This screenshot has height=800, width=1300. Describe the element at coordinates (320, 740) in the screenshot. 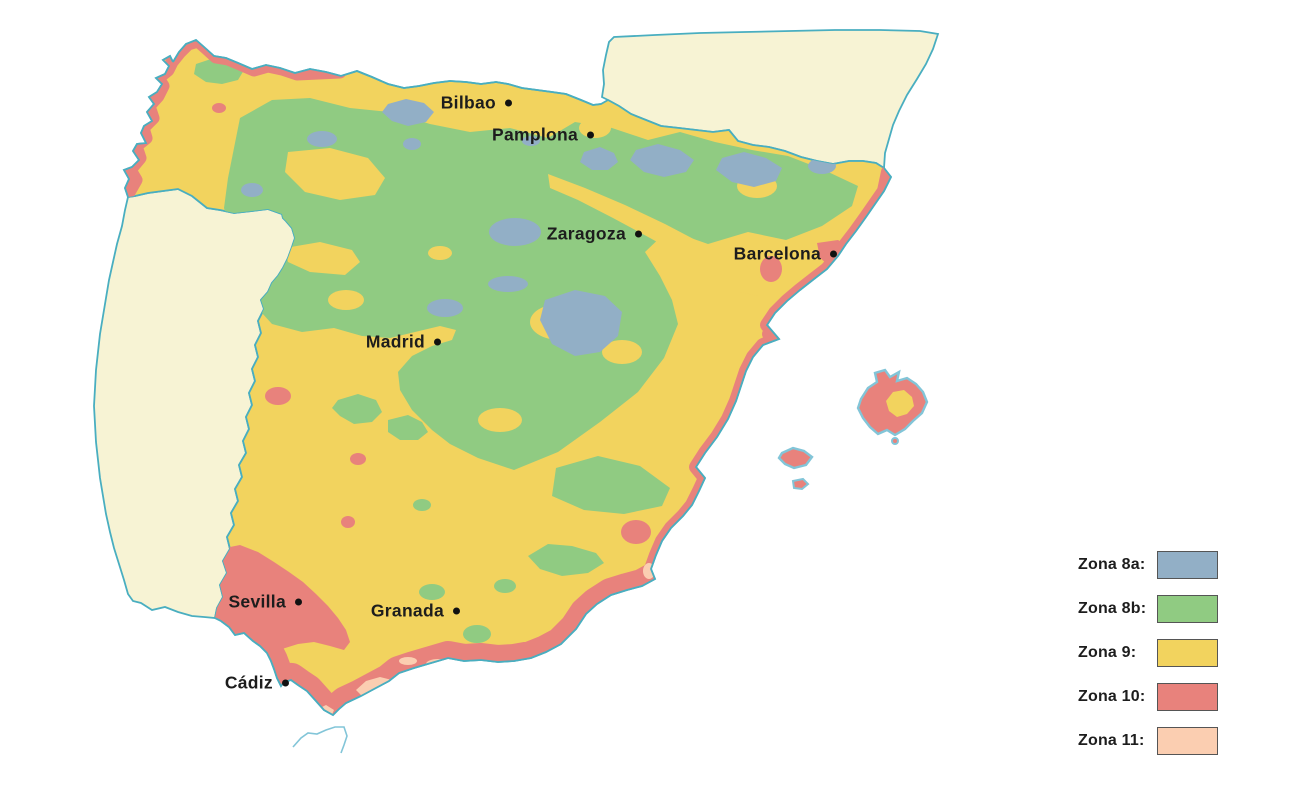

I see `africa-coastline` at that location.